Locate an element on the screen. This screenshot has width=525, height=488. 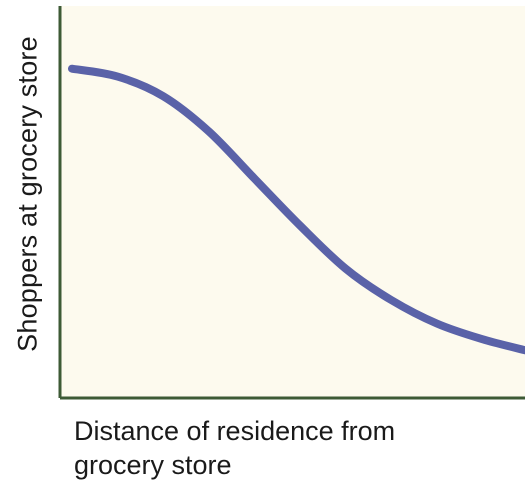
y-axis-label: Shoppers at grocery store is located at coordinates (27, 194).